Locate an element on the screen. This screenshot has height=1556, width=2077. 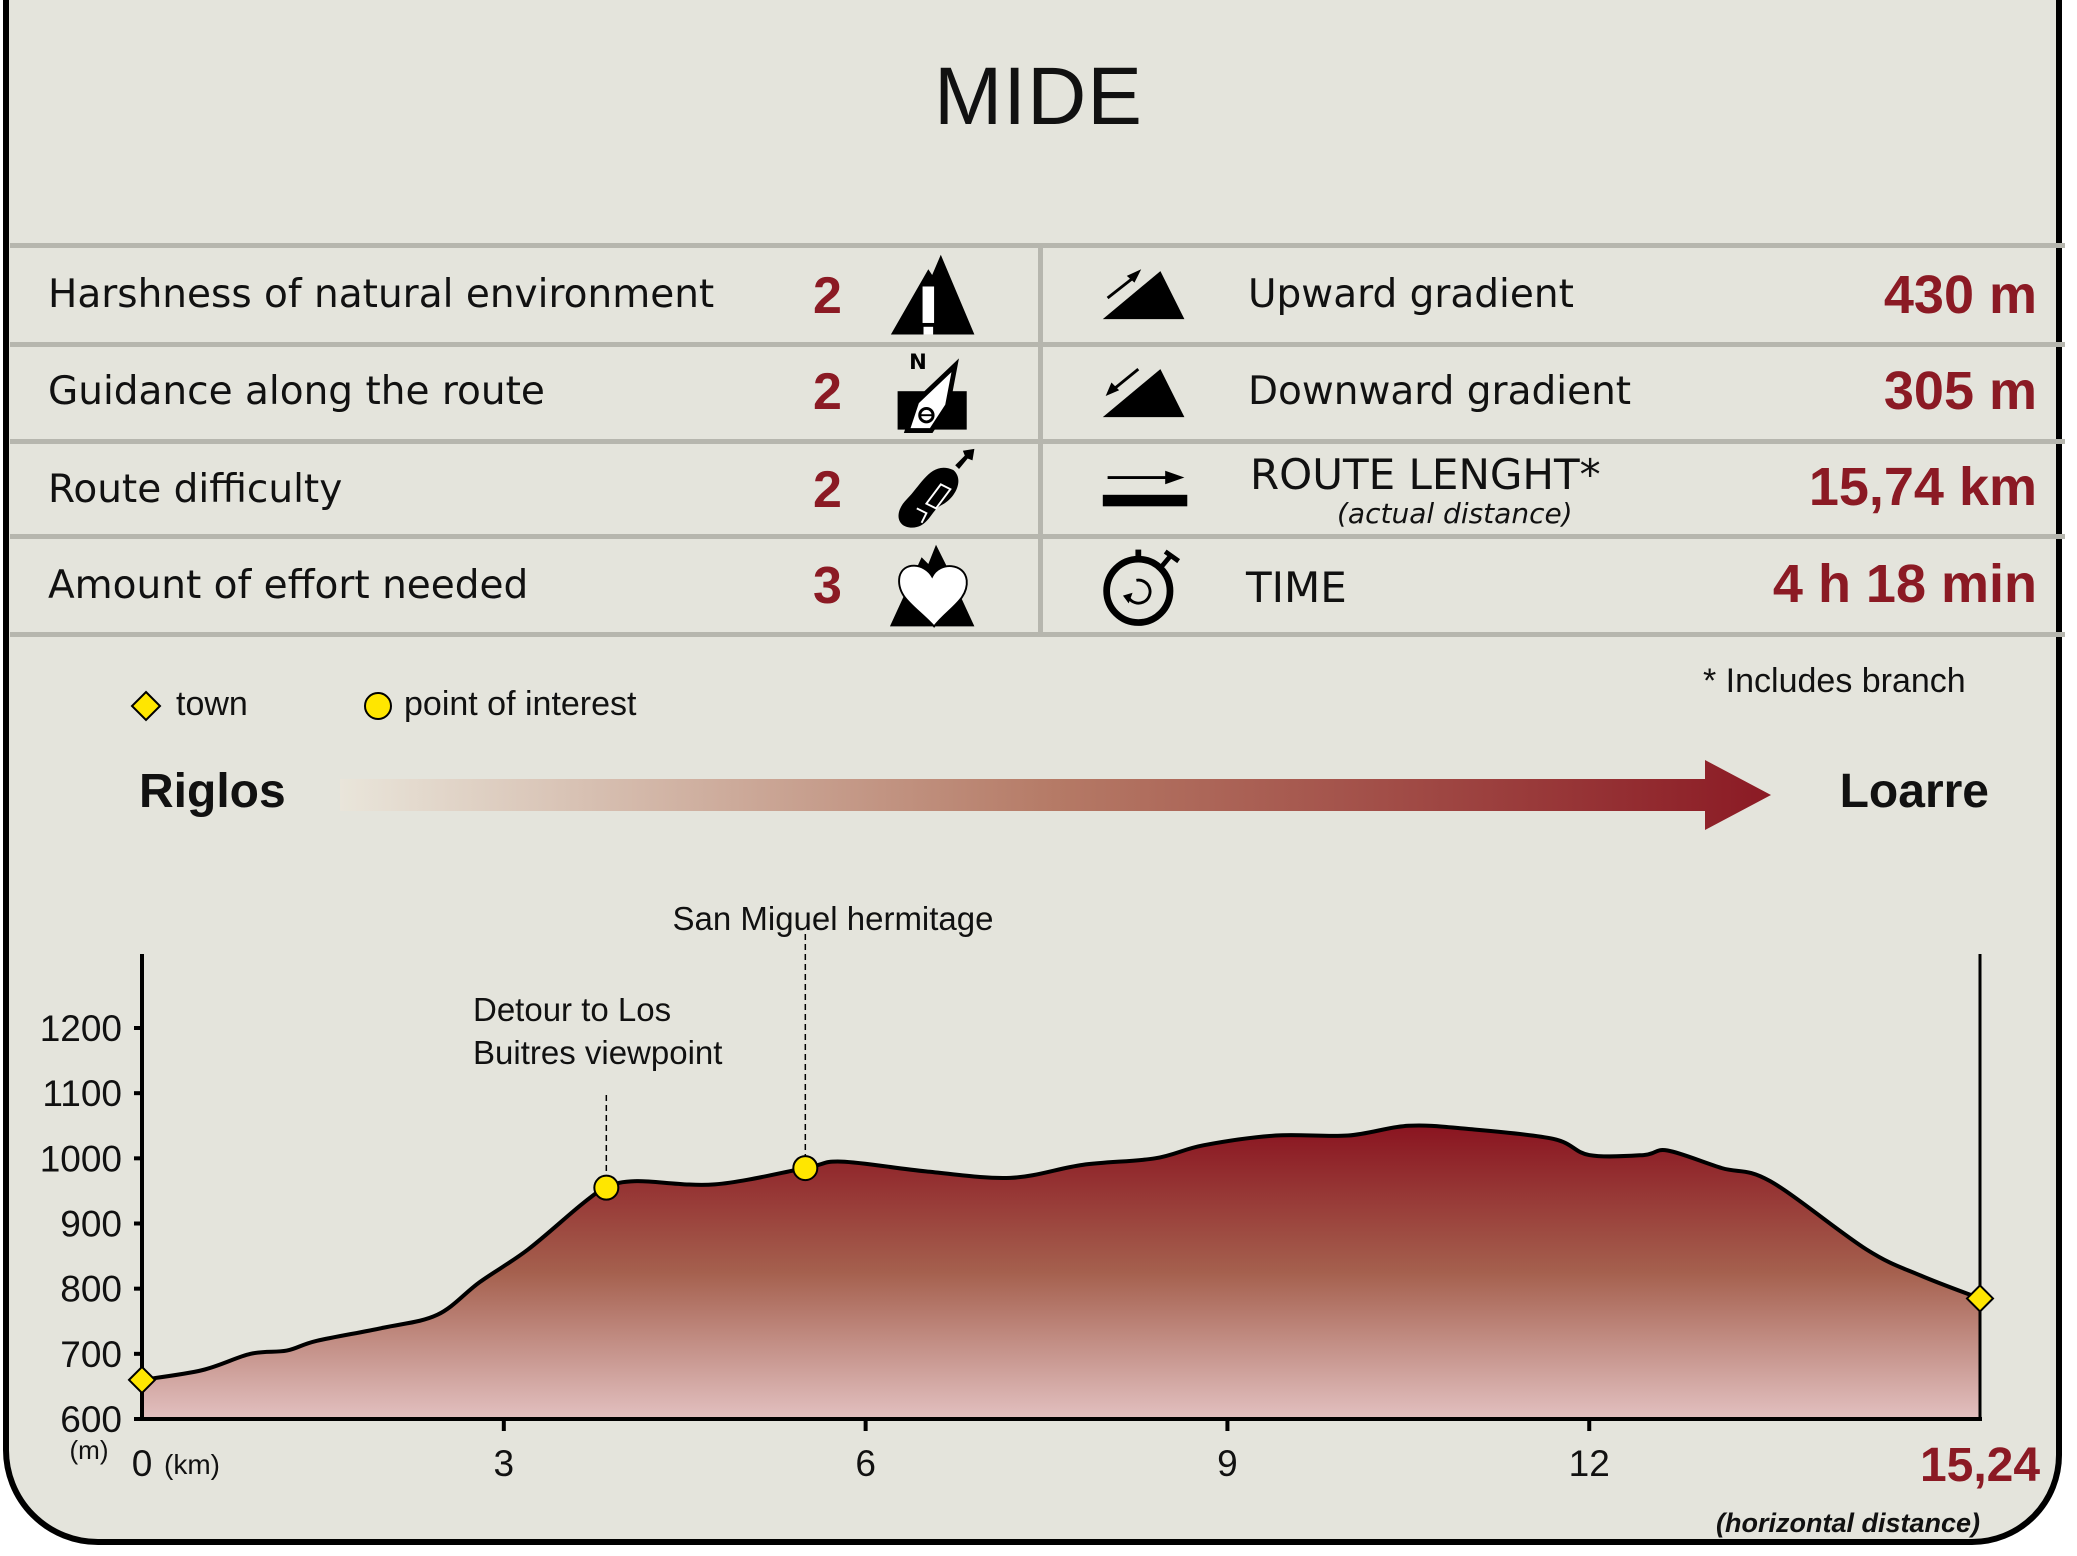
stat-value-downward: 305 m is located at coordinates (1960, 391).